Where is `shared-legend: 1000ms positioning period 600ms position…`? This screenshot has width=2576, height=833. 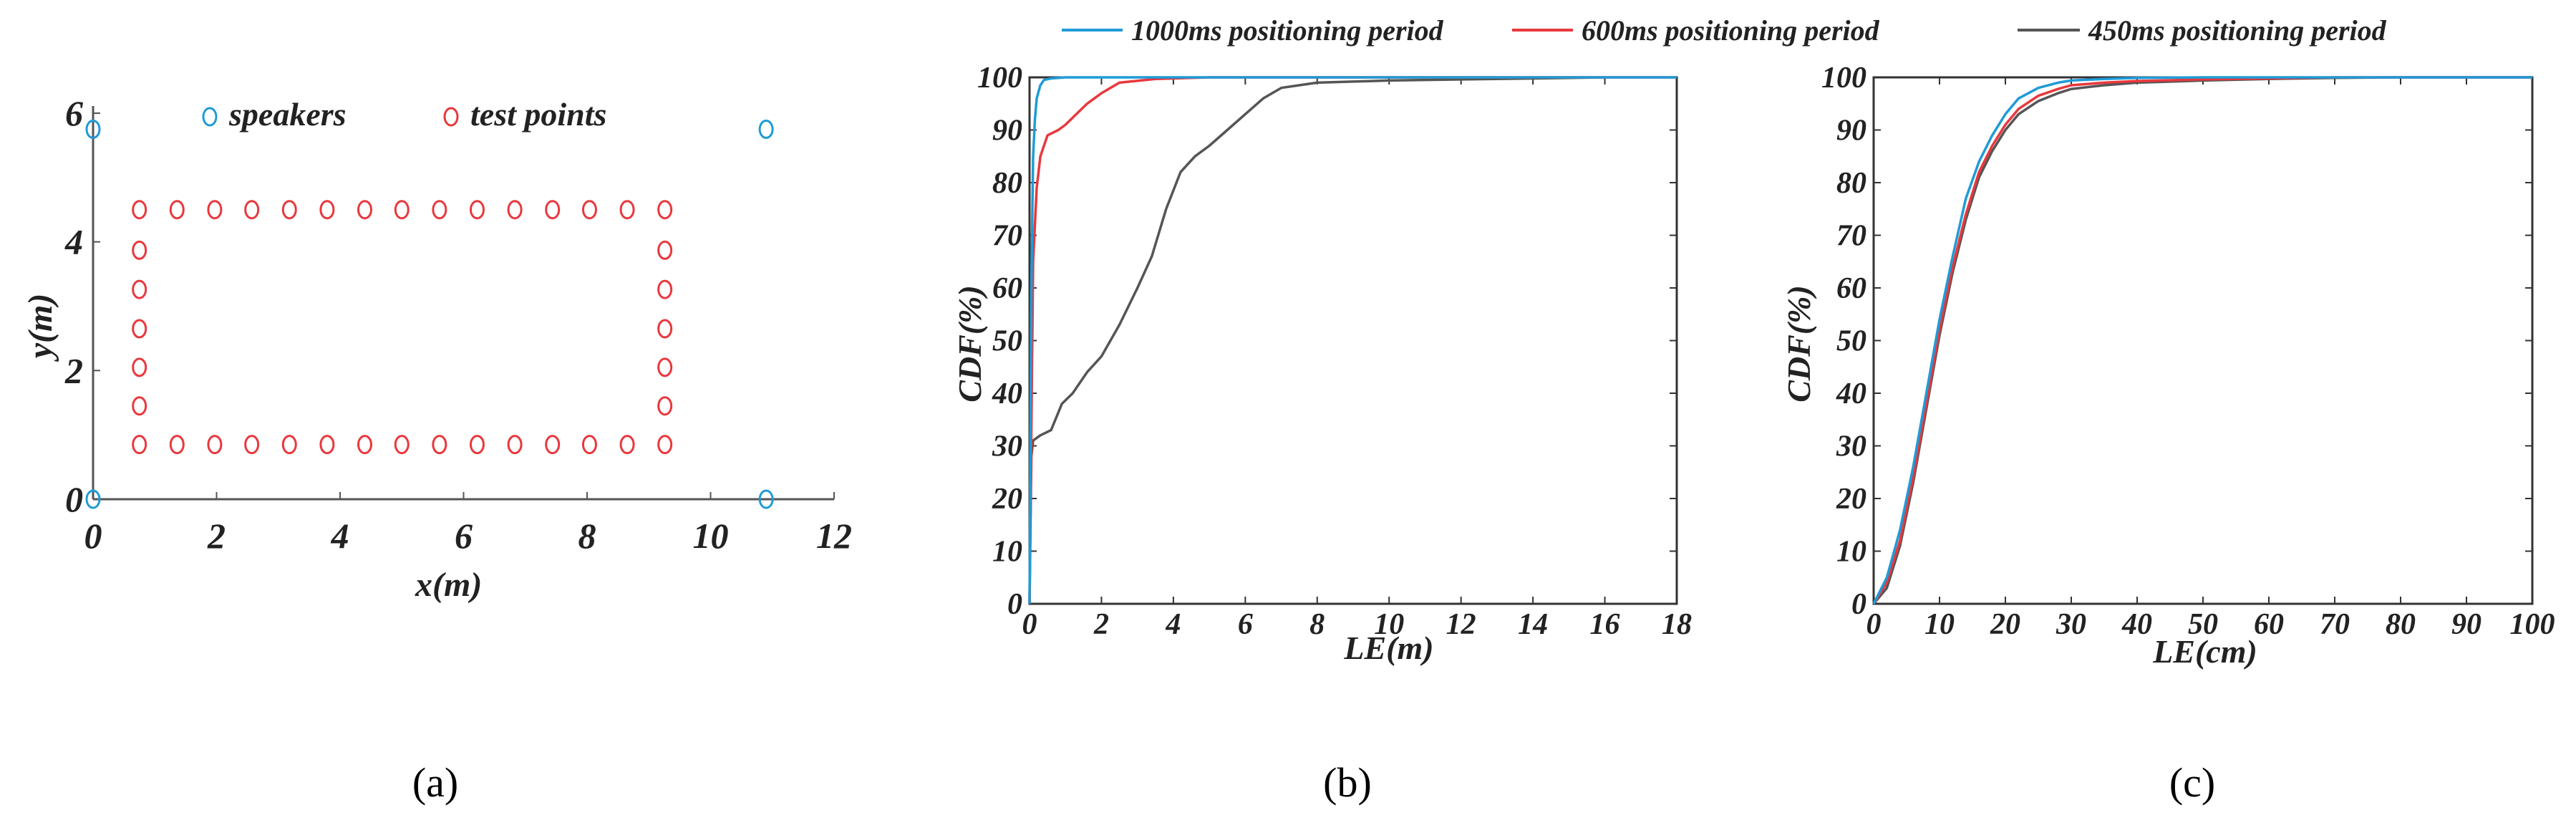
shared-legend: 1000ms positioning period 600ms position… is located at coordinates (1725, 30).